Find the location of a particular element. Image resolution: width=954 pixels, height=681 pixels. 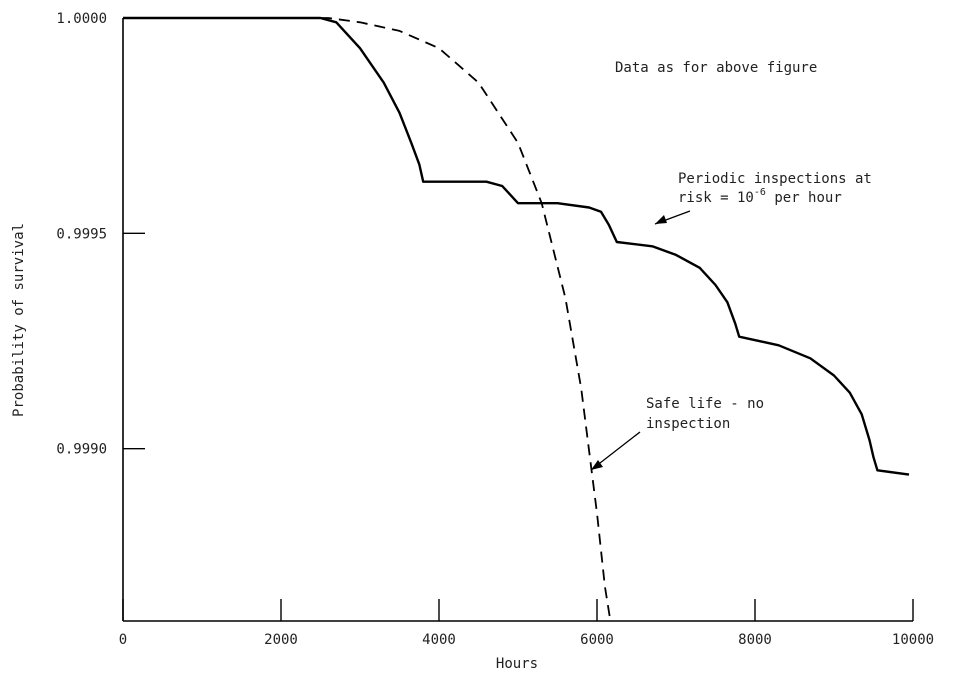

periodic-label-line2-pre: risk = 10 is located at coordinates (716, 198).